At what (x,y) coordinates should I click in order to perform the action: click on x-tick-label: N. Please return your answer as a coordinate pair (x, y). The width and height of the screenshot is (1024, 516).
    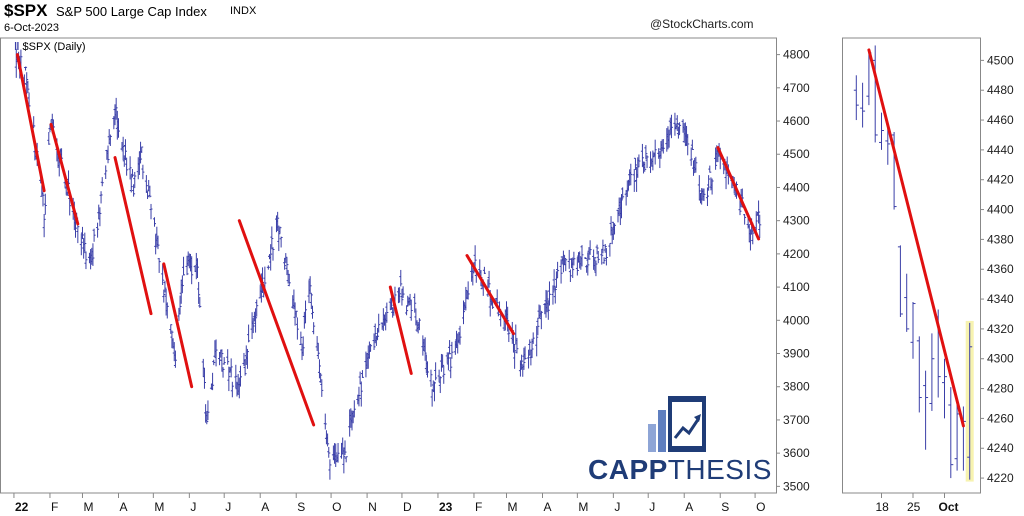
    Looking at the image, I should click on (372, 507).